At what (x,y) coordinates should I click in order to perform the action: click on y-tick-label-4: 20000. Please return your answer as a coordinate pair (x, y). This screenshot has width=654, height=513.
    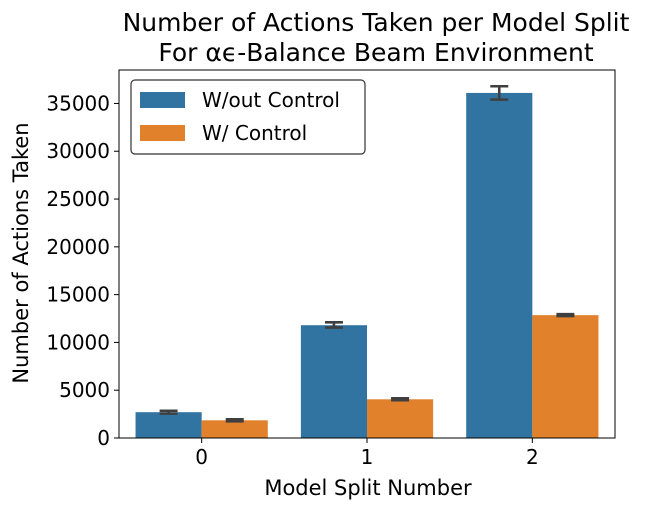
    Looking at the image, I should click on (78, 247).